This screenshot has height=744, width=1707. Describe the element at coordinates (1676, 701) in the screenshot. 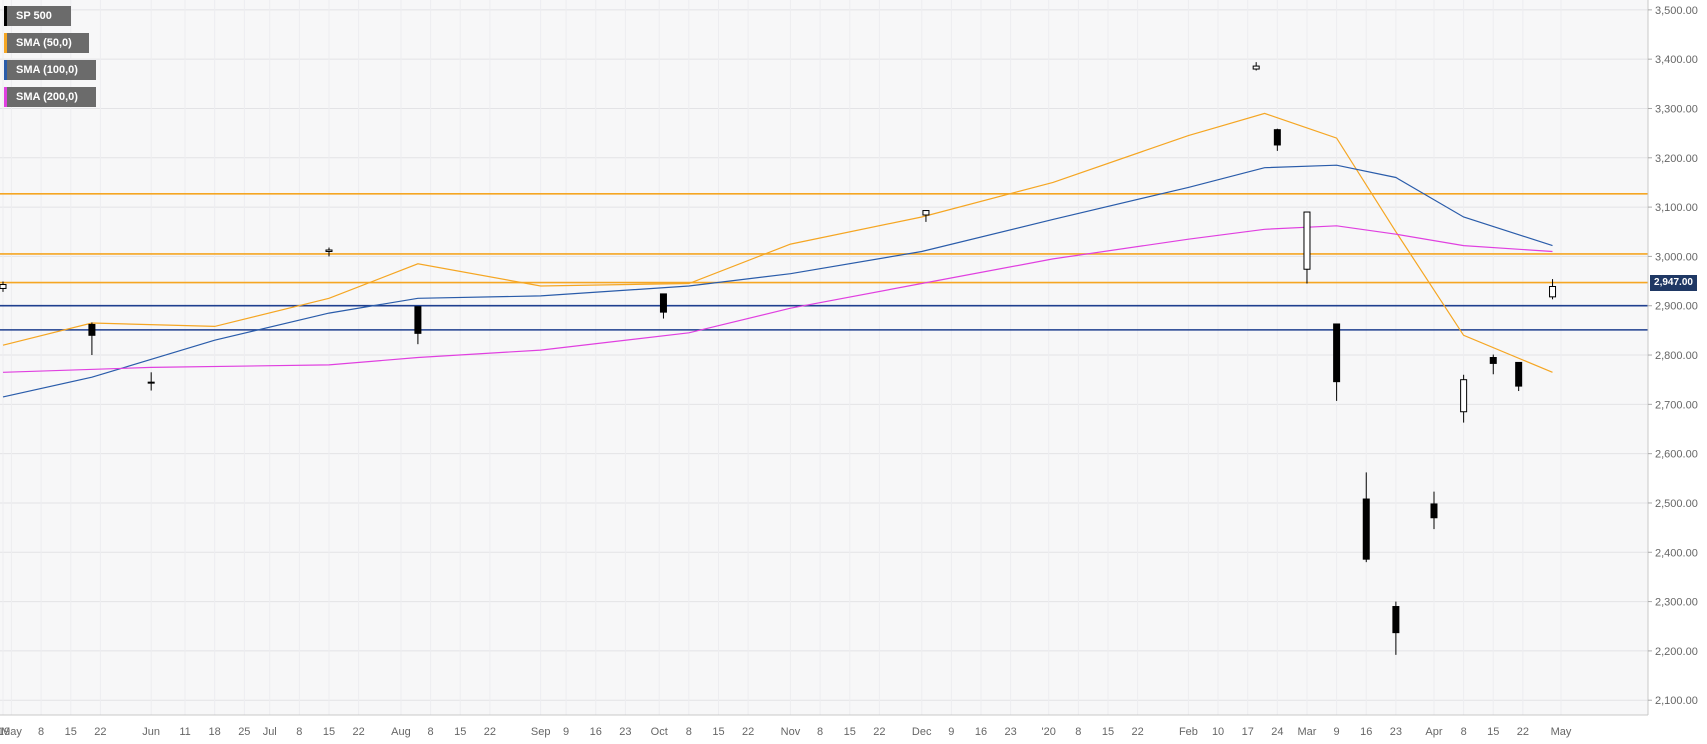

I see `y-tick-label: 2,100.00` at that location.